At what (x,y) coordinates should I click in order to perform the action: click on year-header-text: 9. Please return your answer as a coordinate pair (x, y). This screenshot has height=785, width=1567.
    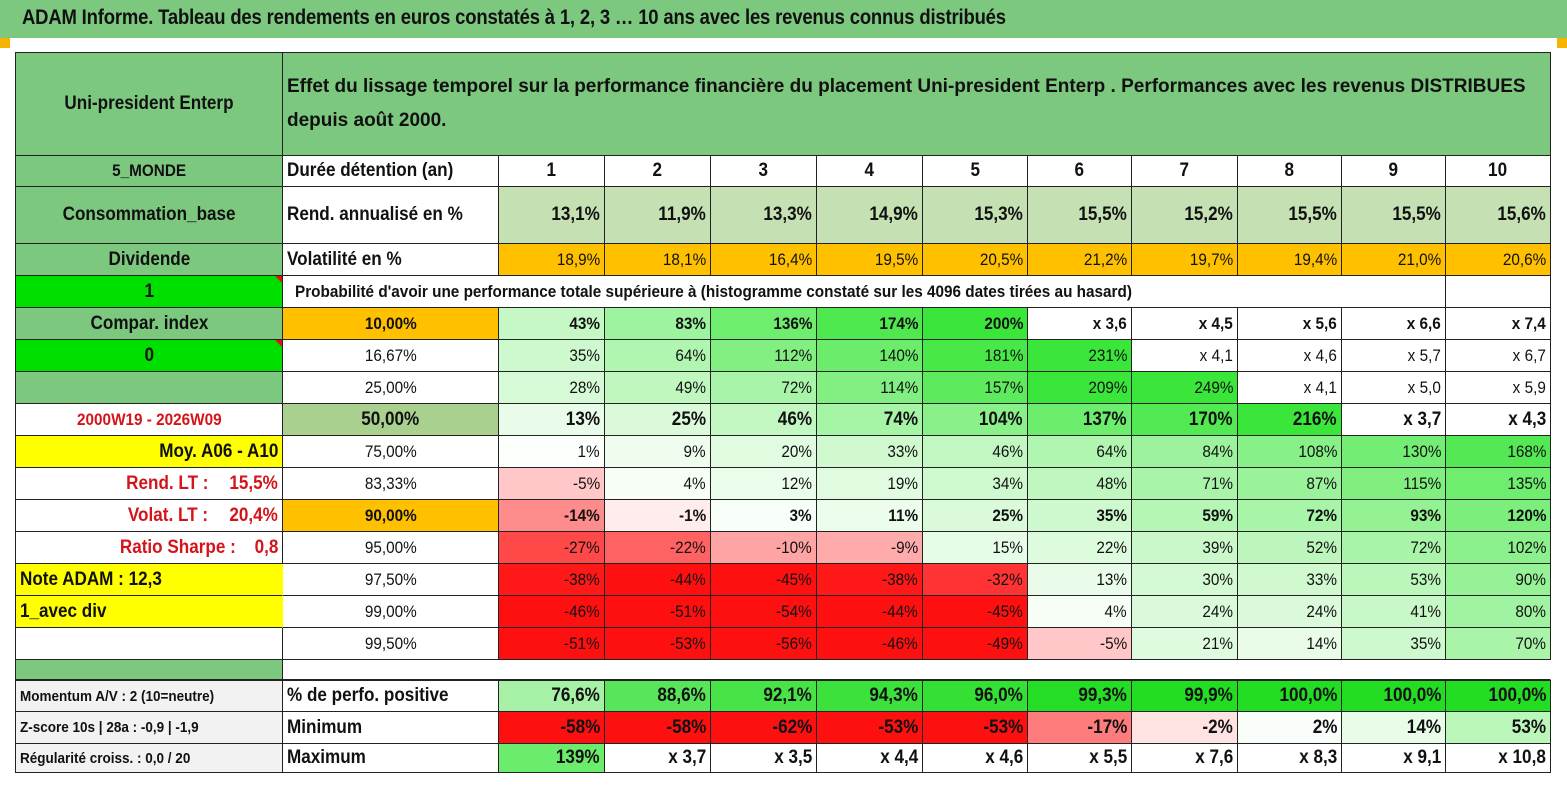
    Looking at the image, I should click on (1393, 170).